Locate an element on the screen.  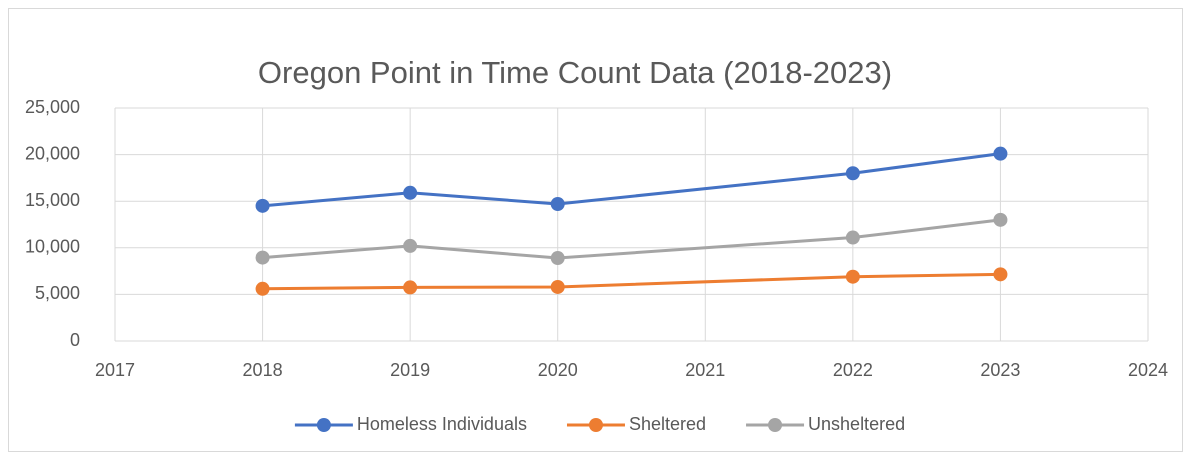
x-tick-label: 2021 is located at coordinates (705, 370).